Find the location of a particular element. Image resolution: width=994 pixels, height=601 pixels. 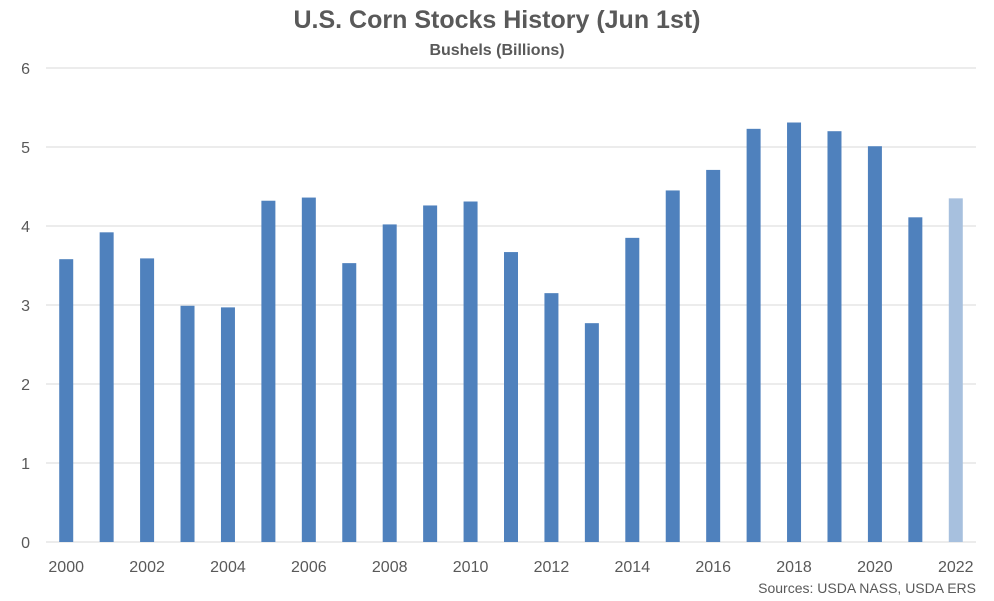

x-tick-label: 2014 is located at coordinates (633, 567).